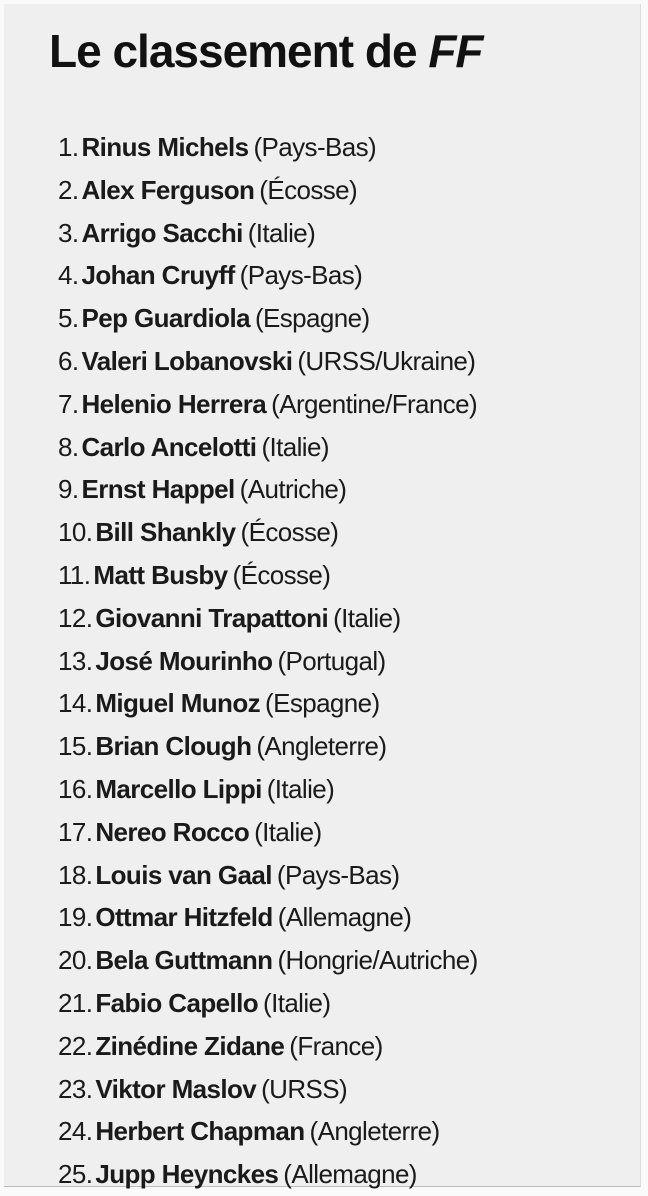 This screenshot has width=648, height=1196. Describe the element at coordinates (304, 1088) in the screenshot. I see `coach-country: (URSS)` at that location.